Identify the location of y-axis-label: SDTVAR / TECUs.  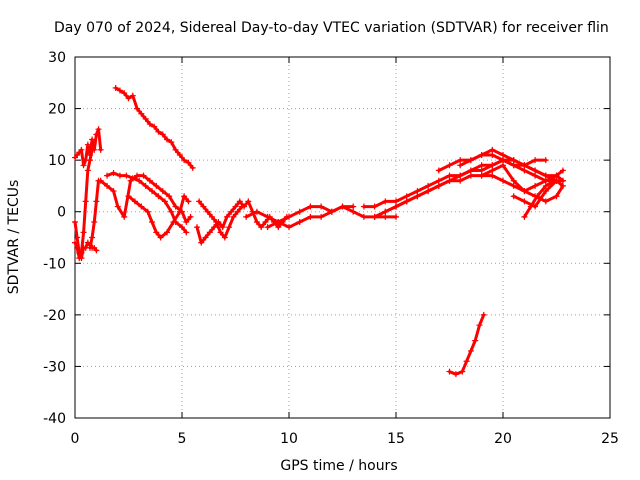
(14, 237).